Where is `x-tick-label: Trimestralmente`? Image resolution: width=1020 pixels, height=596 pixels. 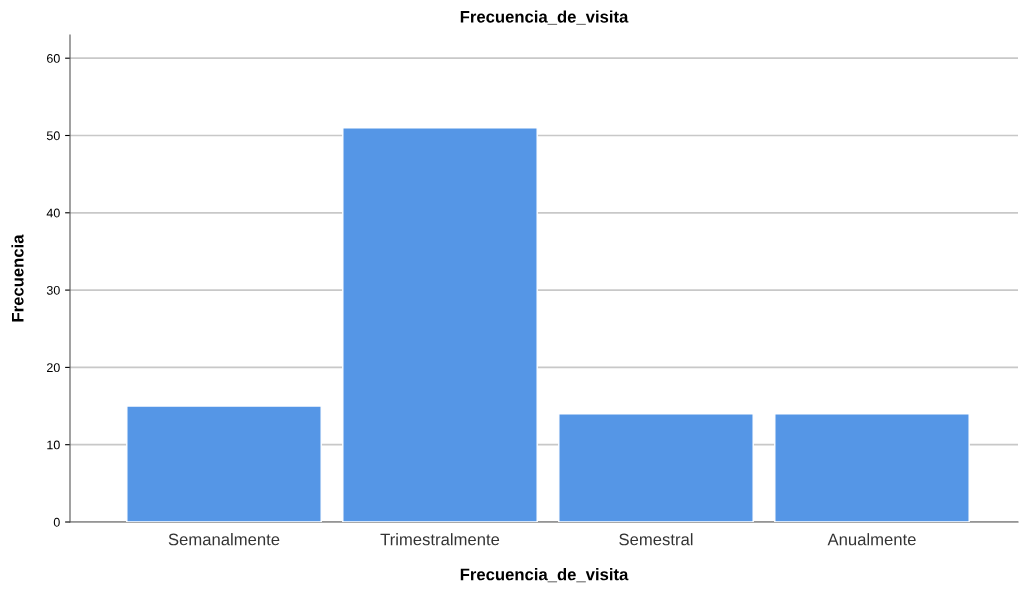 x-tick-label: Trimestralmente is located at coordinates (440, 539).